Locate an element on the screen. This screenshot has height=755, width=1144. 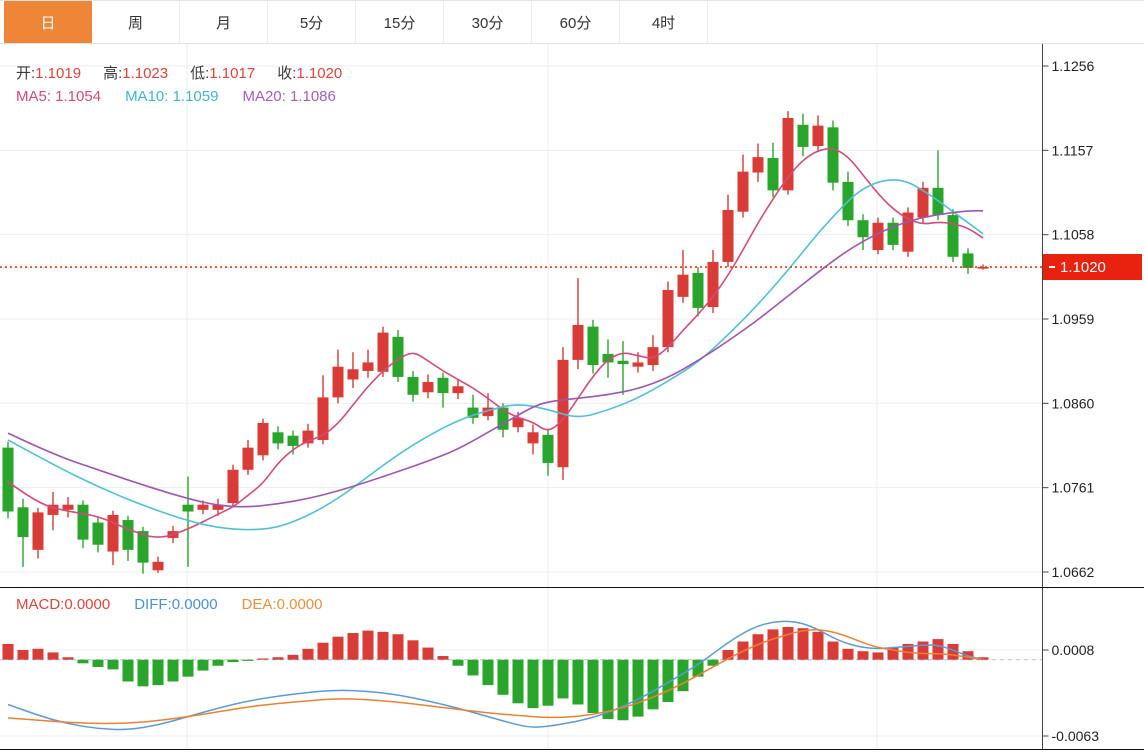
last-price-label: 1.1020 is located at coordinates (1083, 267).